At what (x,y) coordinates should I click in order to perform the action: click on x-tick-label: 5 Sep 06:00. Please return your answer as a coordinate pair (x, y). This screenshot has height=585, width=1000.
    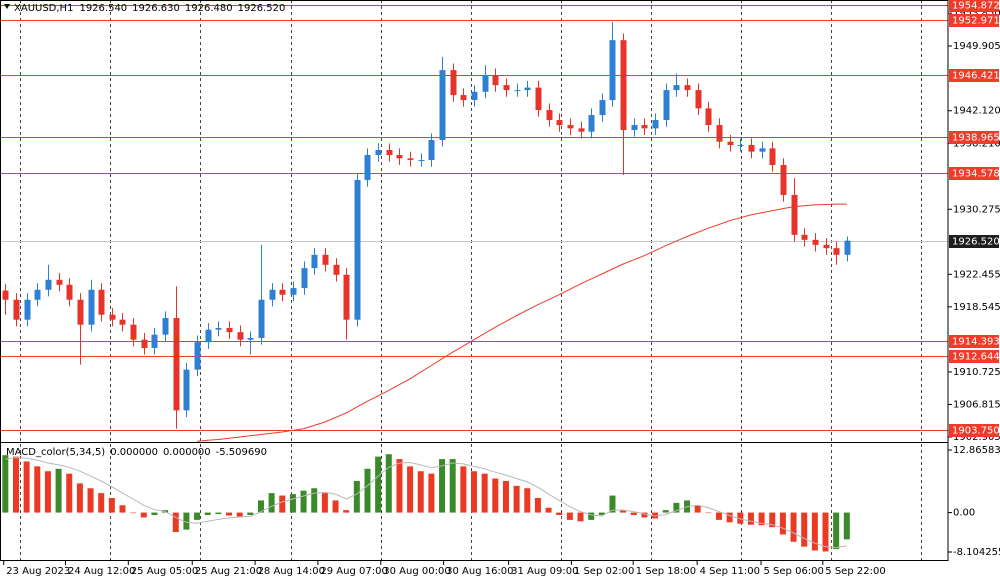
    Looking at the image, I should click on (794, 571).